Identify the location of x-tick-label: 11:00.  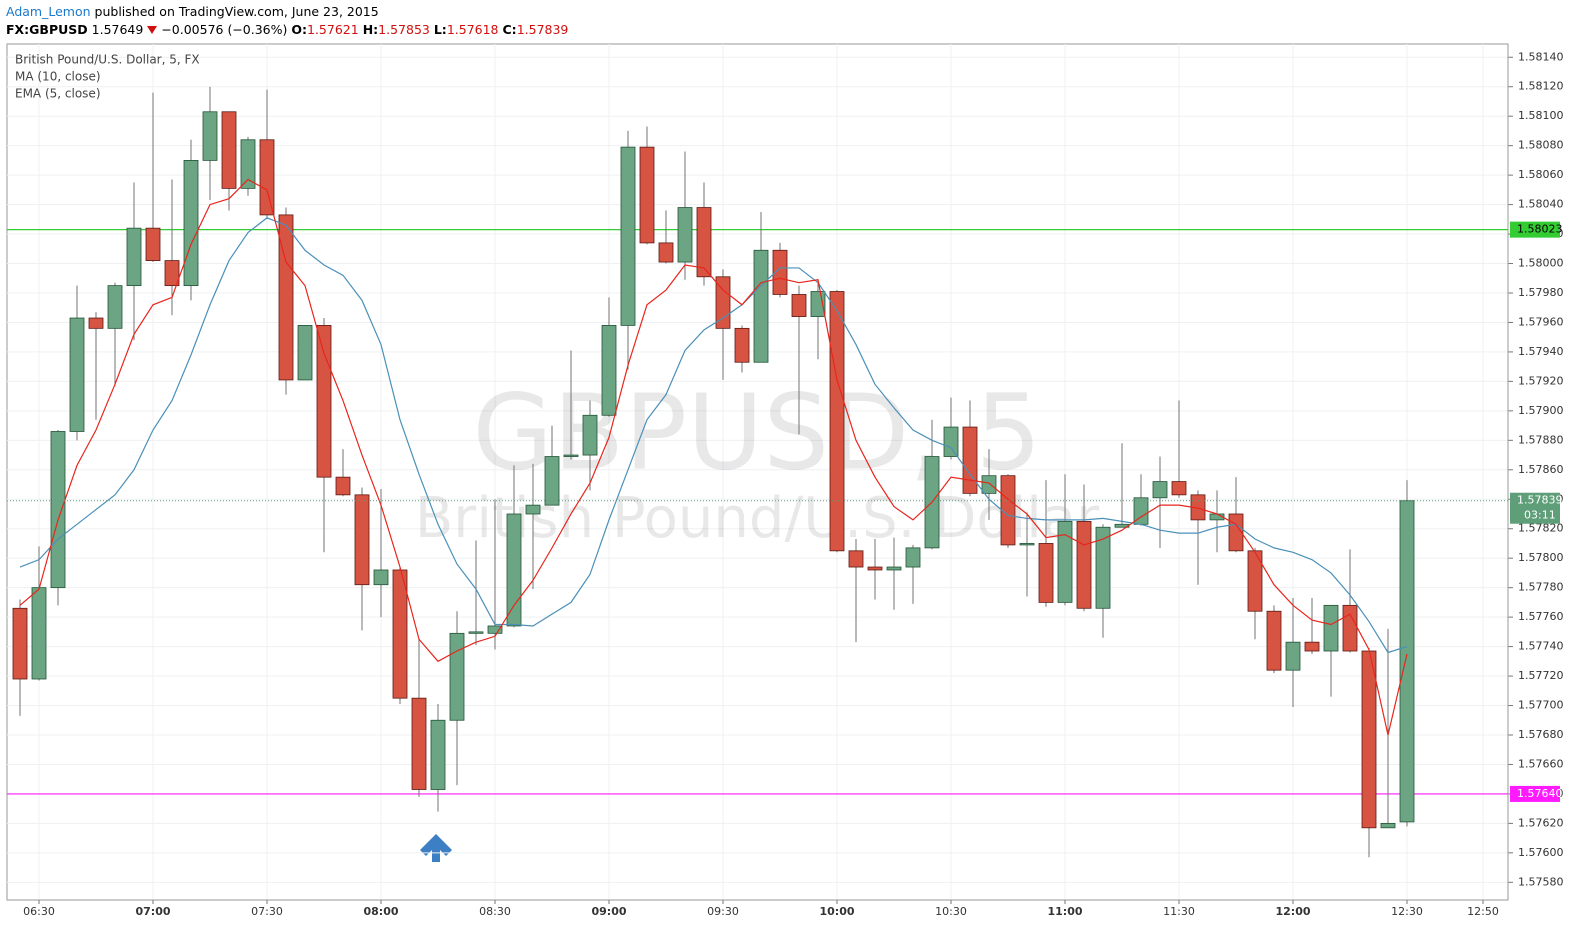
(1064, 911).